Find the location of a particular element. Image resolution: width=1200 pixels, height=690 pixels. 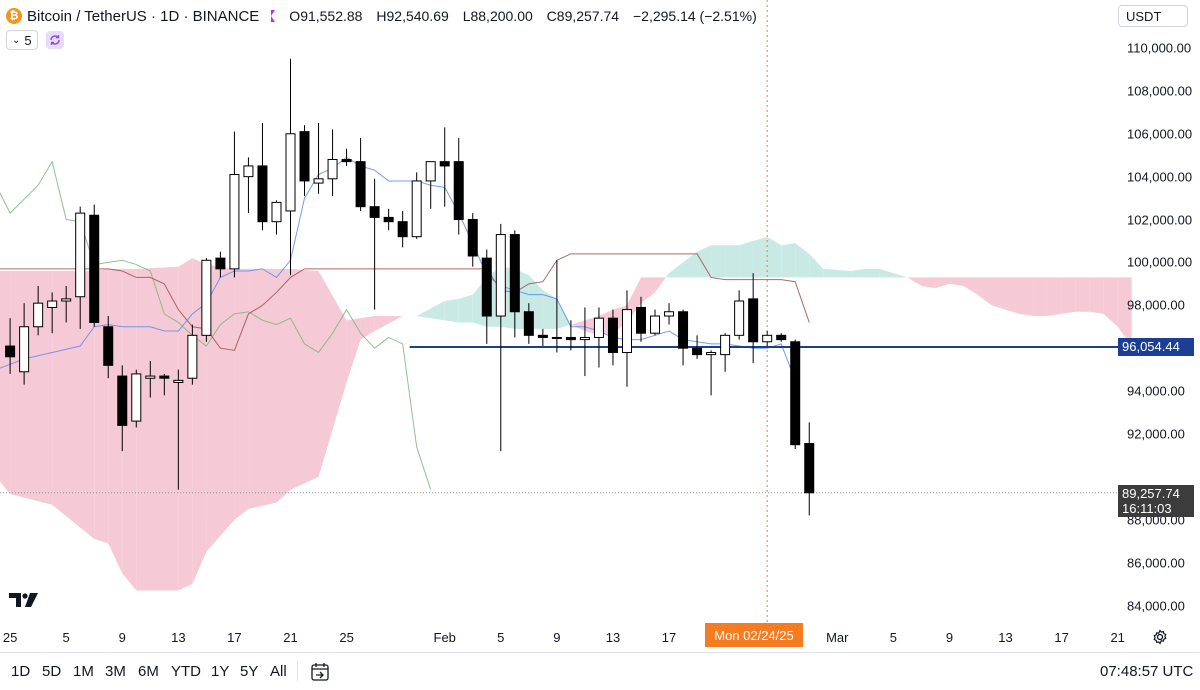

timeframe-button-all: All is located at coordinates (278, 671).